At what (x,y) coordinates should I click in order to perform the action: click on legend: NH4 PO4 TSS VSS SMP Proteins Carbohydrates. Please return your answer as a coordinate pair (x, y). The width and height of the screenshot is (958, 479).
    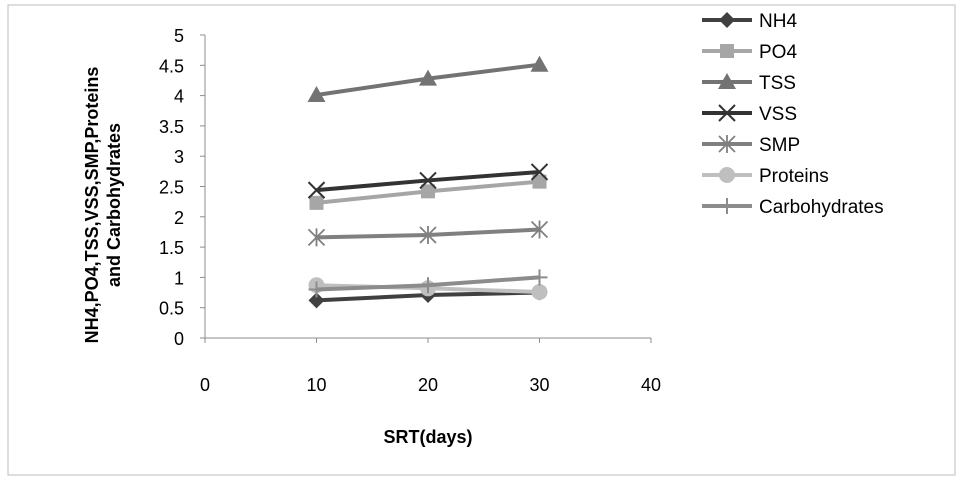
    Looking at the image, I should click on (793, 114).